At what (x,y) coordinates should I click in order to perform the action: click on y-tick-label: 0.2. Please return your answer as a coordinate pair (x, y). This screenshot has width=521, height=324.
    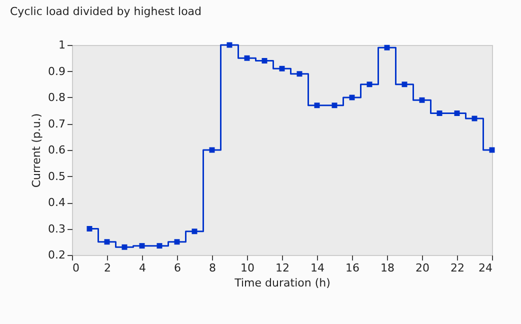
    Looking at the image, I should click on (57, 255).